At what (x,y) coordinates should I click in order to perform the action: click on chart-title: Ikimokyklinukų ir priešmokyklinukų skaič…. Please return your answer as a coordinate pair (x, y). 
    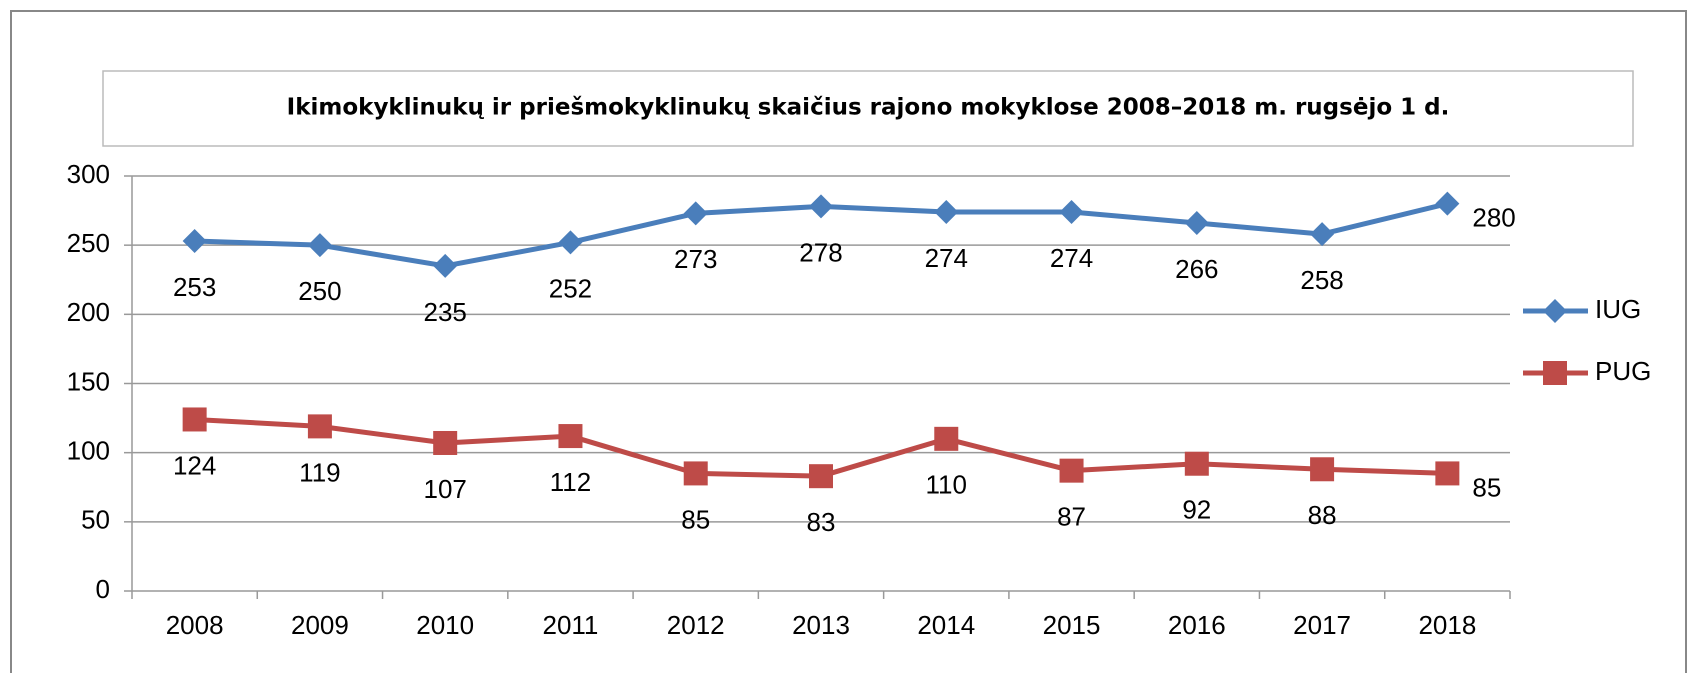
    Looking at the image, I should click on (868, 108).